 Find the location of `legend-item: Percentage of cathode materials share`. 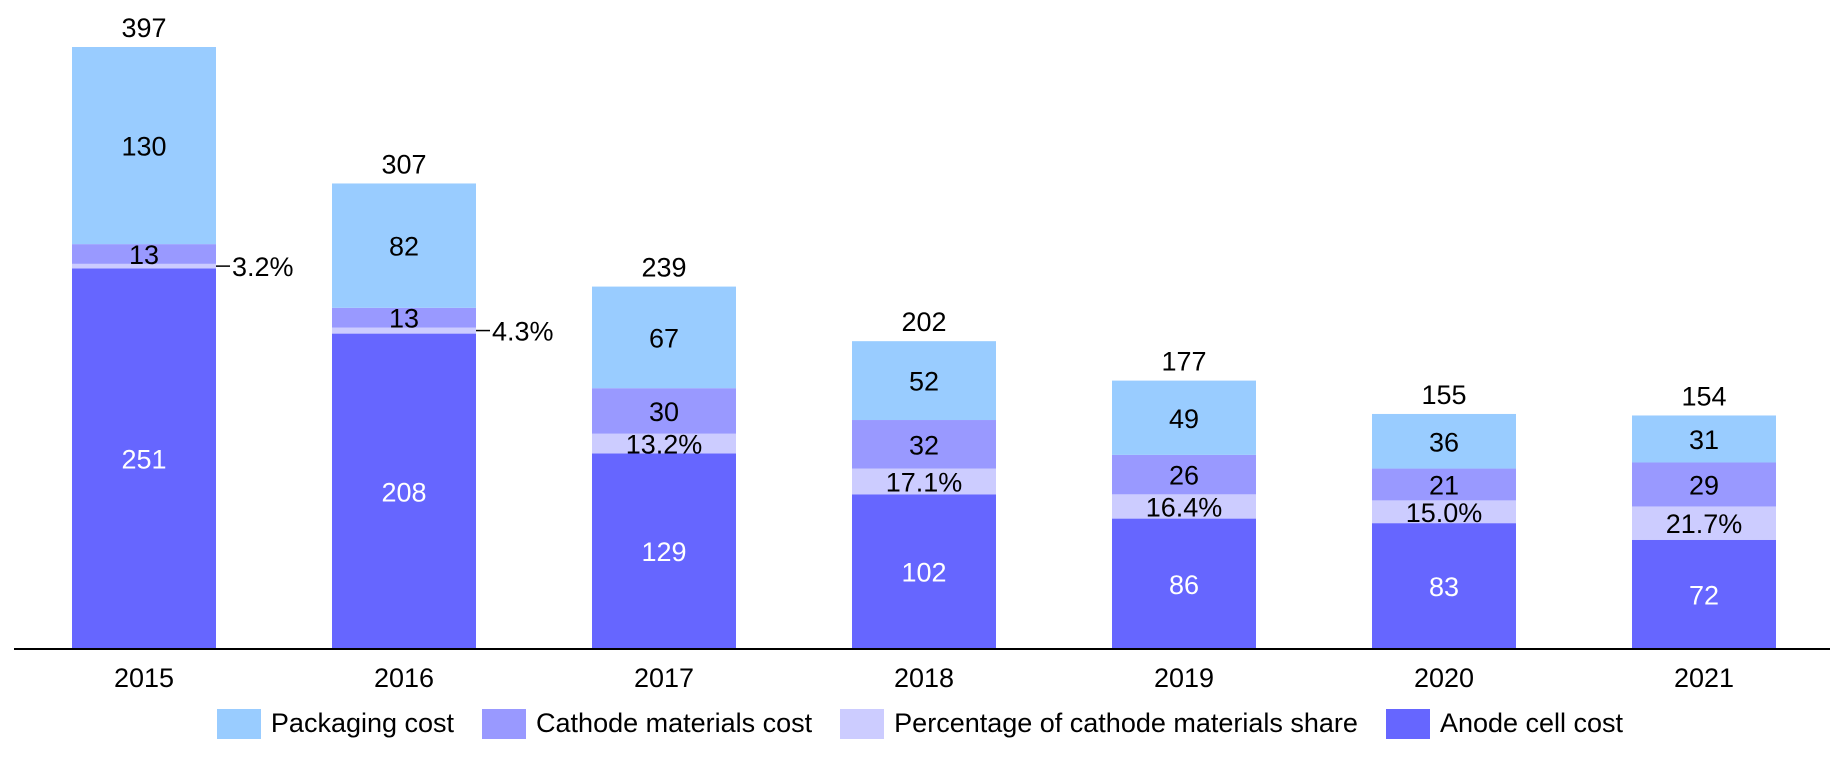

legend-item: Percentage of cathode materials share is located at coordinates (1099, 723).